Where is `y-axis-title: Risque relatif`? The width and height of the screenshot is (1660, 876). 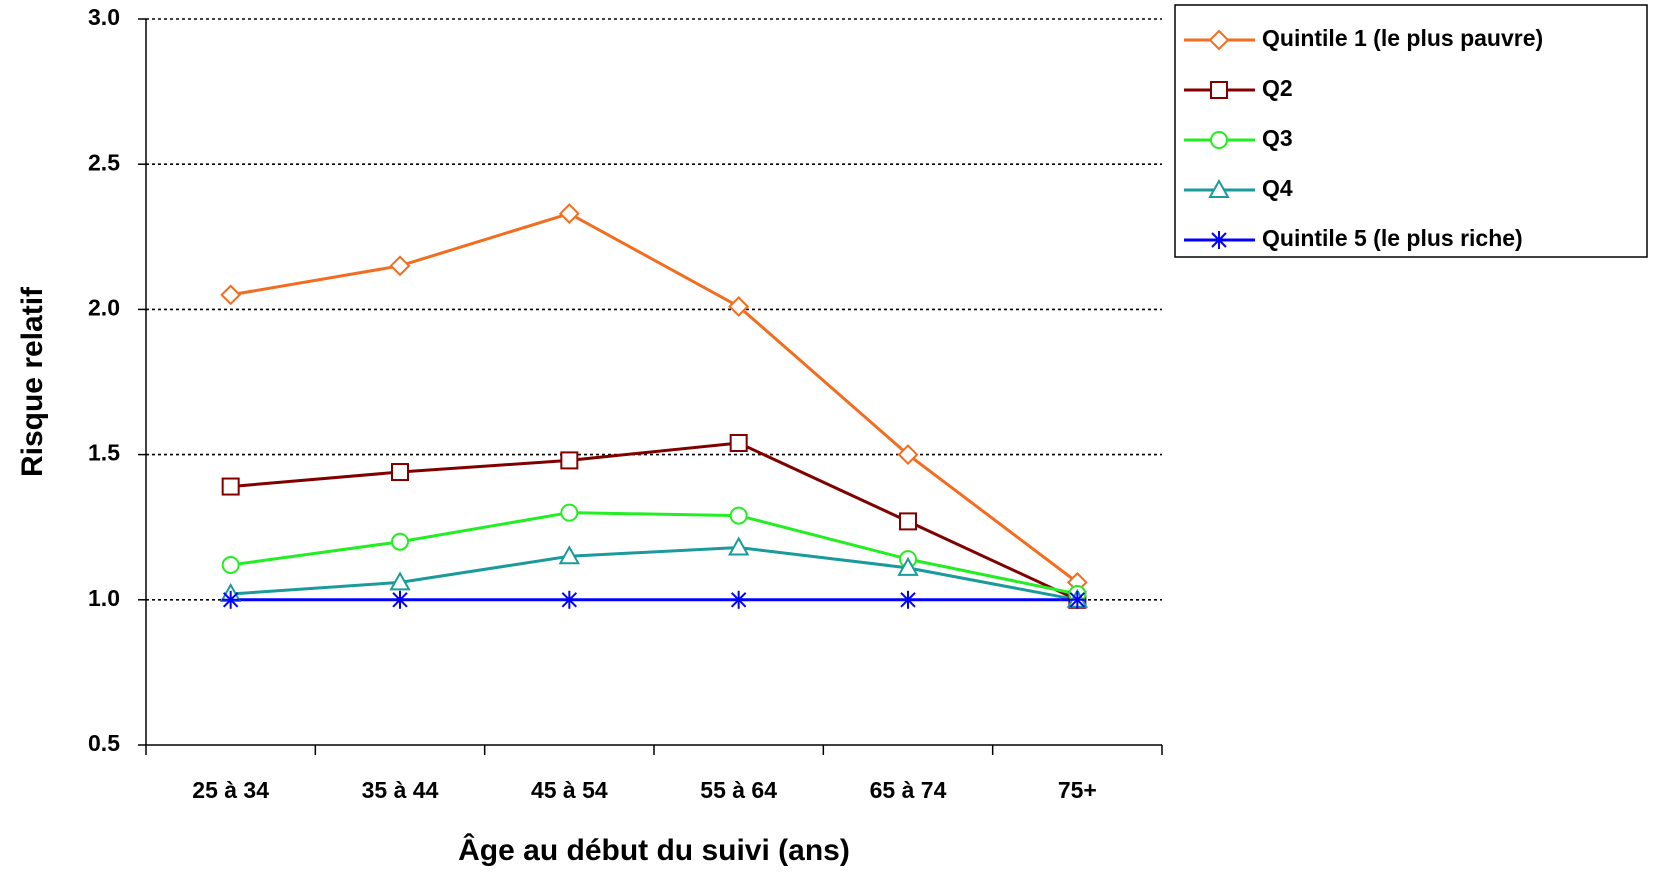 y-axis-title: Risque relatif is located at coordinates (32, 381).